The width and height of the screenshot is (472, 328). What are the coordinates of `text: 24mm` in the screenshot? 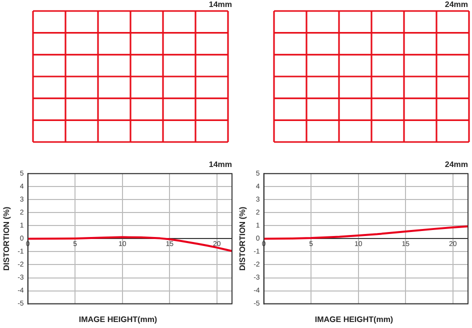 It's located at (456, 4).